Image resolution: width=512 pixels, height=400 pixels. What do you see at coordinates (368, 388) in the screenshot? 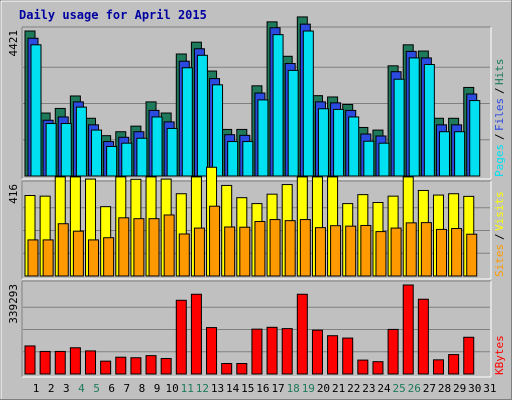
I see `day-label-23: 23` at bounding box center [368, 388].